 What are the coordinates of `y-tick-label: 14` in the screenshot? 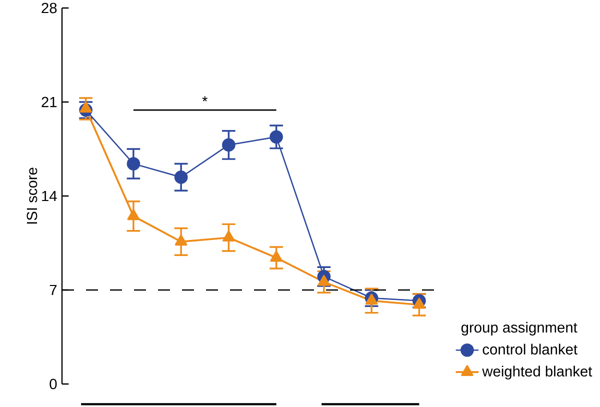 It's located at (49, 196).